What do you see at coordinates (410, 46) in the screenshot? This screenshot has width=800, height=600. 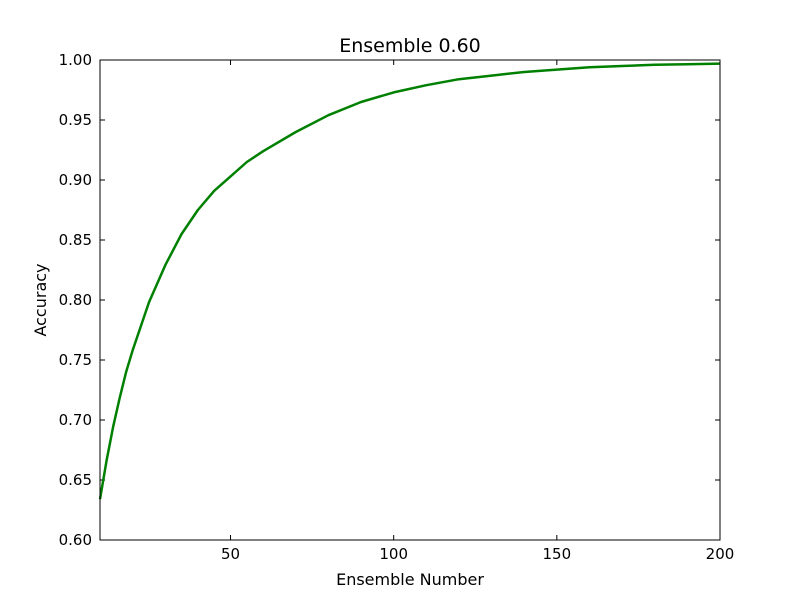 I see `chart-title: Ensemble 0.60` at bounding box center [410, 46].